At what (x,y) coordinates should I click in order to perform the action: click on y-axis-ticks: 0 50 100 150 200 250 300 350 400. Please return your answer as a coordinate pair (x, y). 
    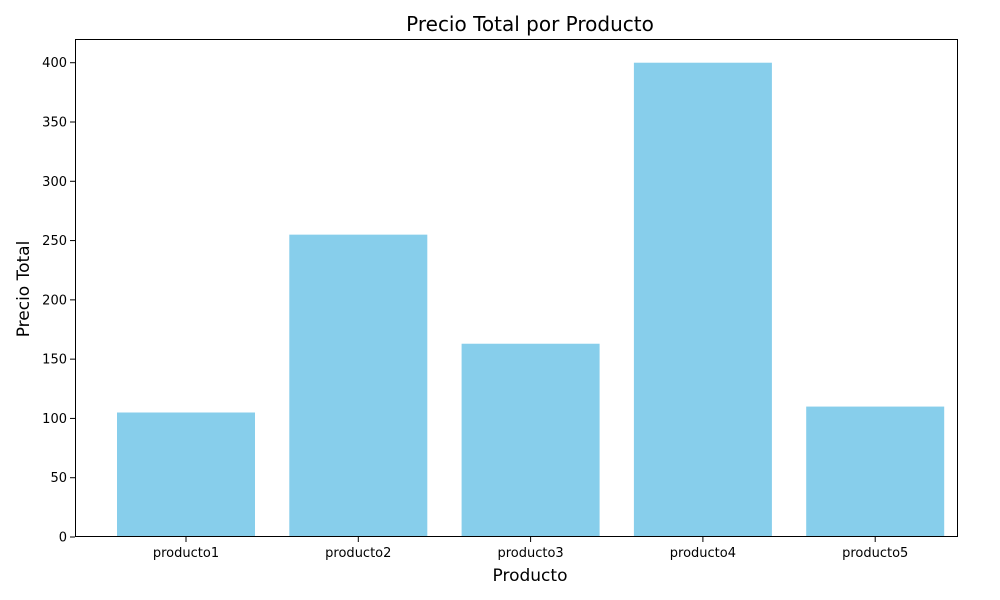
    Looking at the image, I should click on (58, 301).